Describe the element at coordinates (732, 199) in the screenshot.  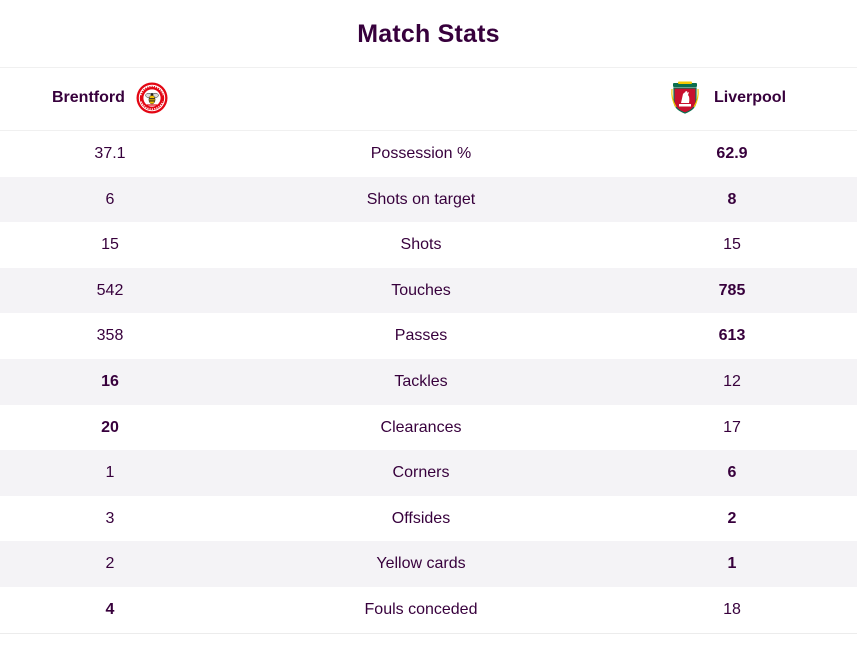
I see `away-stat-value: 8` at that location.